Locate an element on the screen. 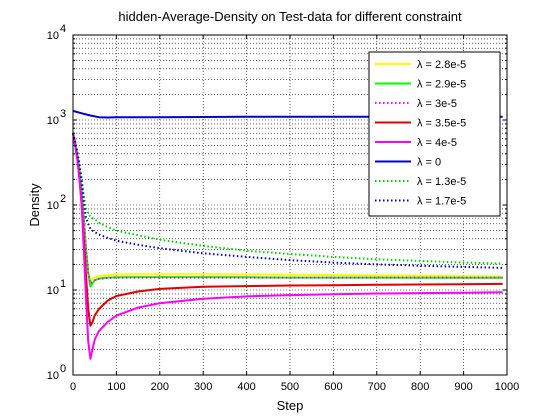  y-tick-exponent: 4 is located at coordinates (63, 29).